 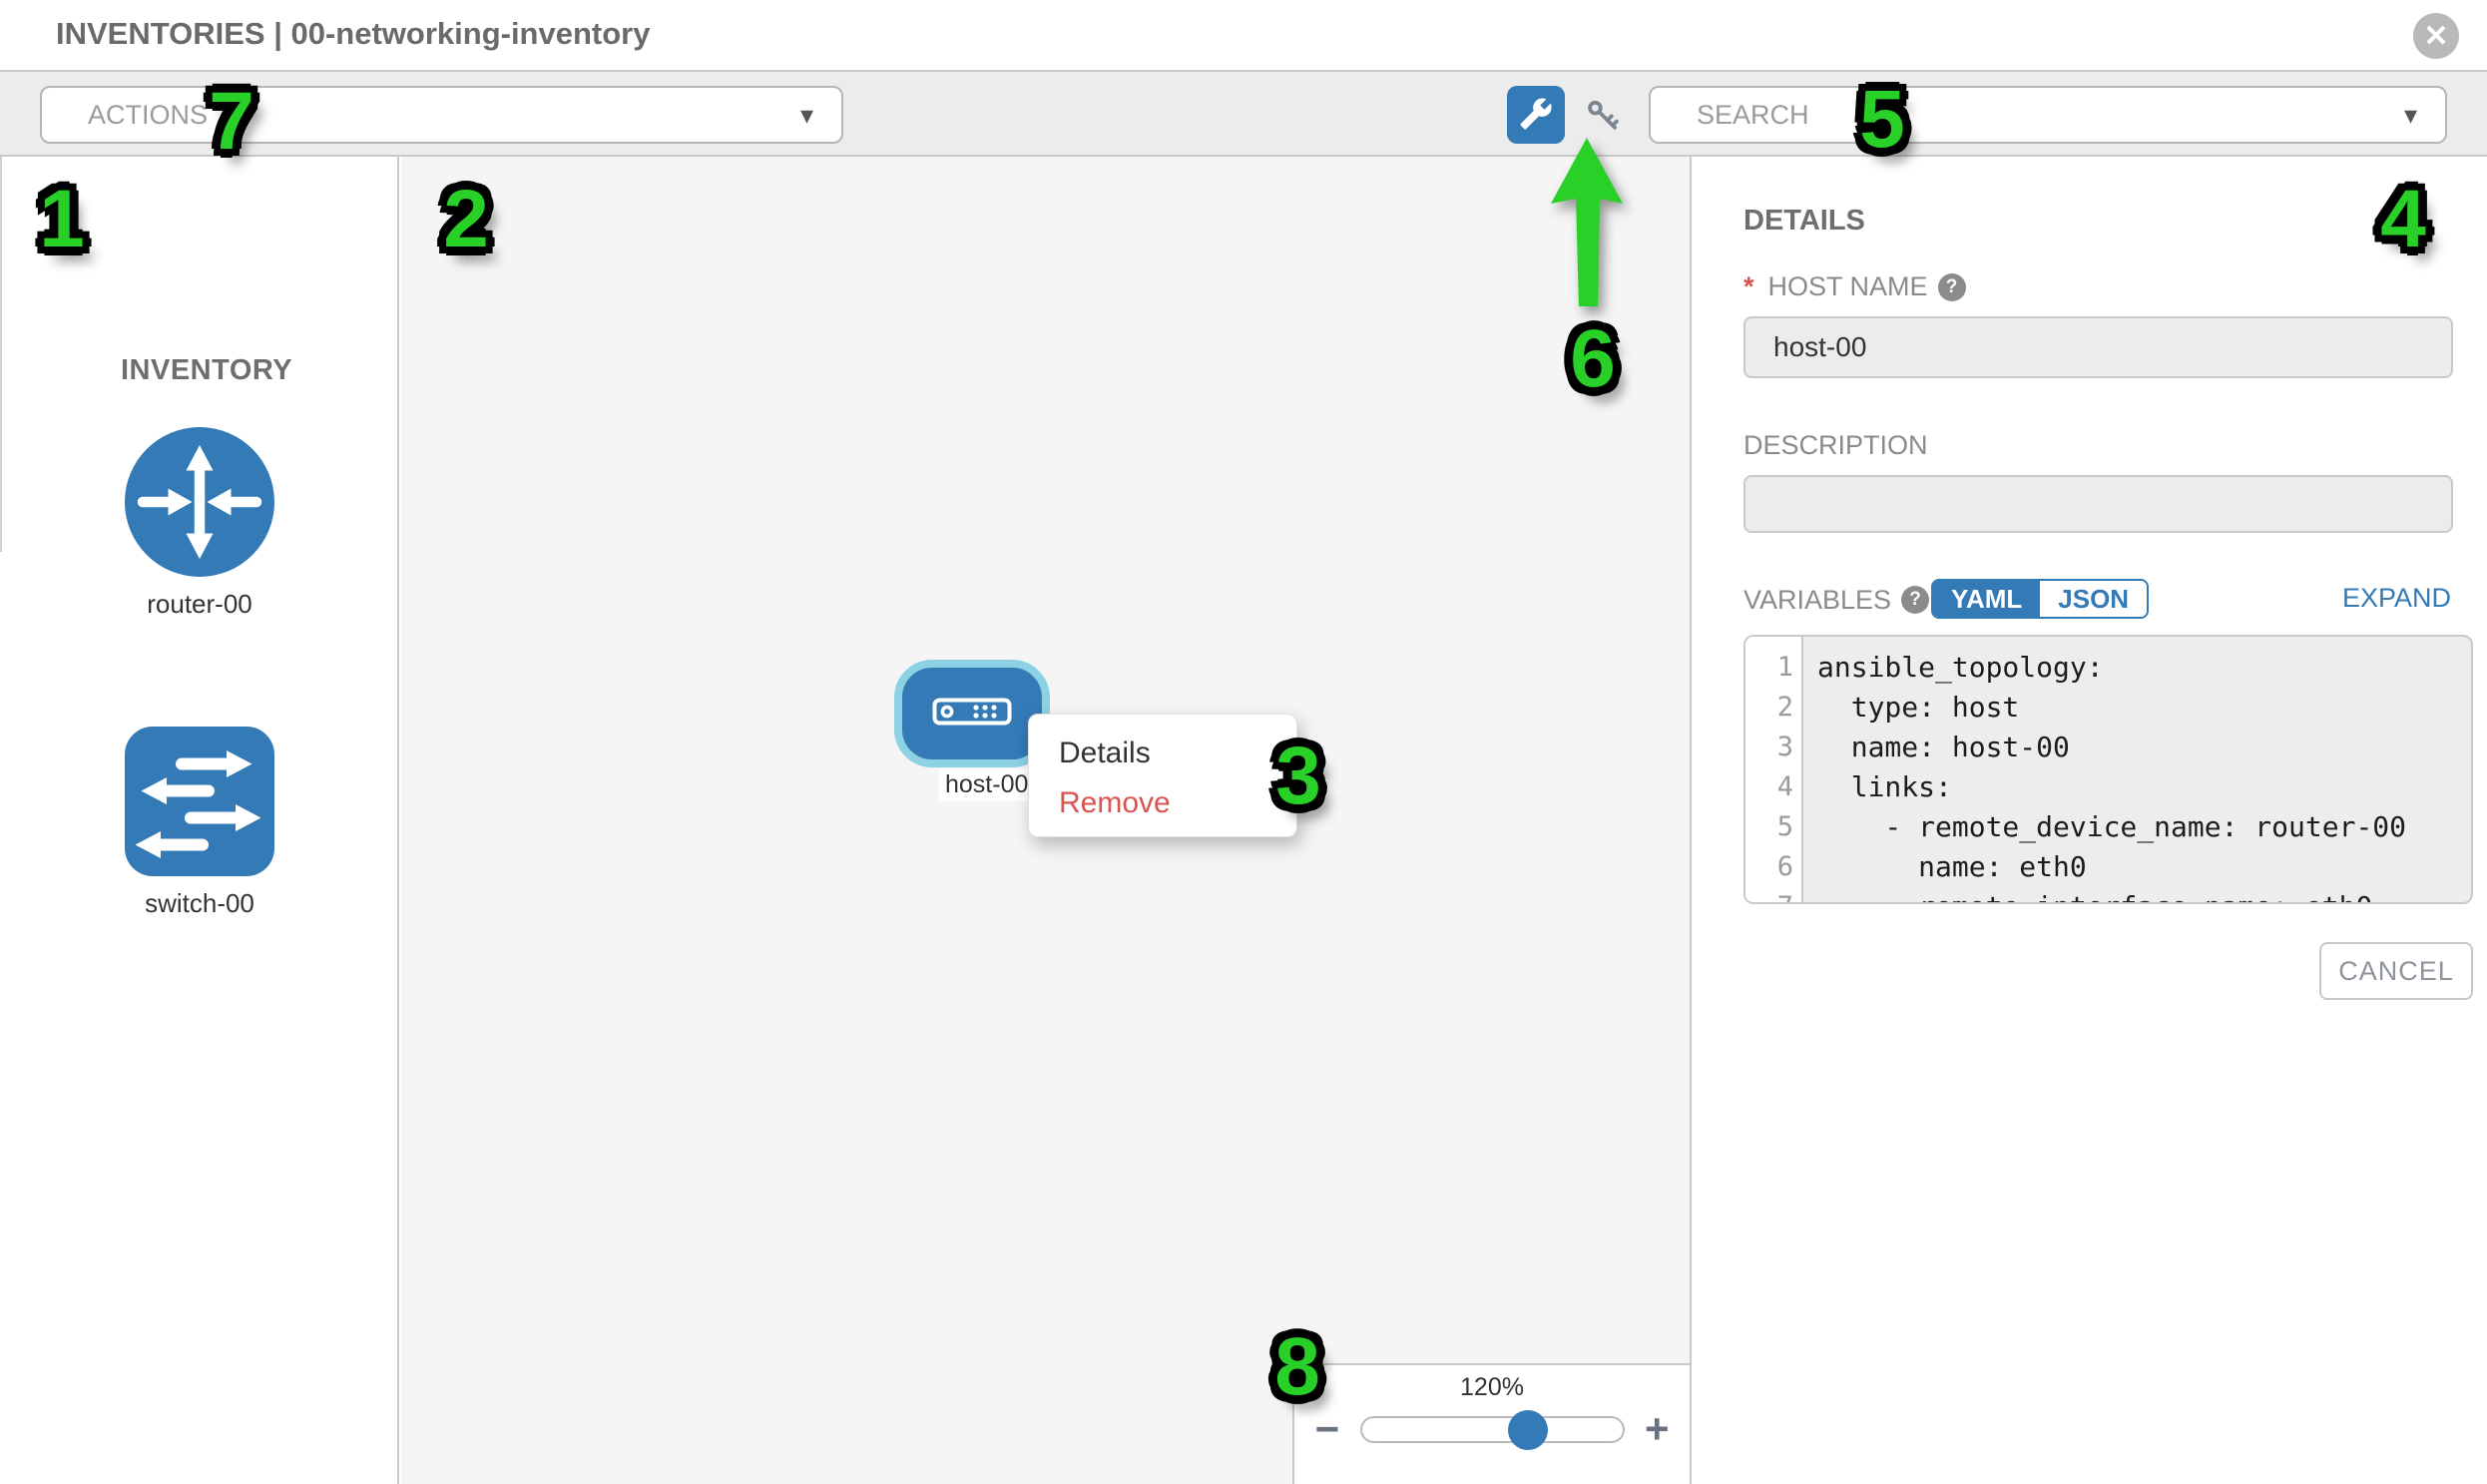 I want to click on line-text: remote_interface_name: eth0, so click(x=2087, y=896).